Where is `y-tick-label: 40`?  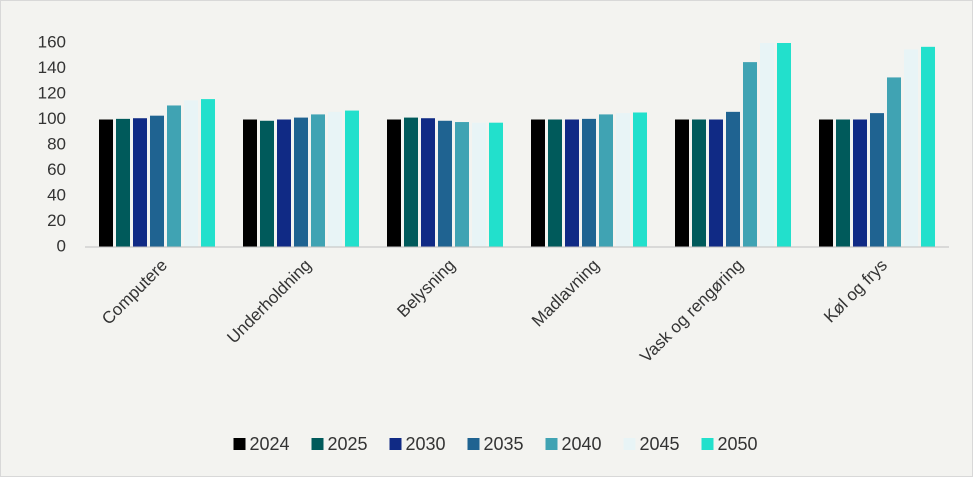
y-tick-label: 40 is located at coordinates (56, 194).